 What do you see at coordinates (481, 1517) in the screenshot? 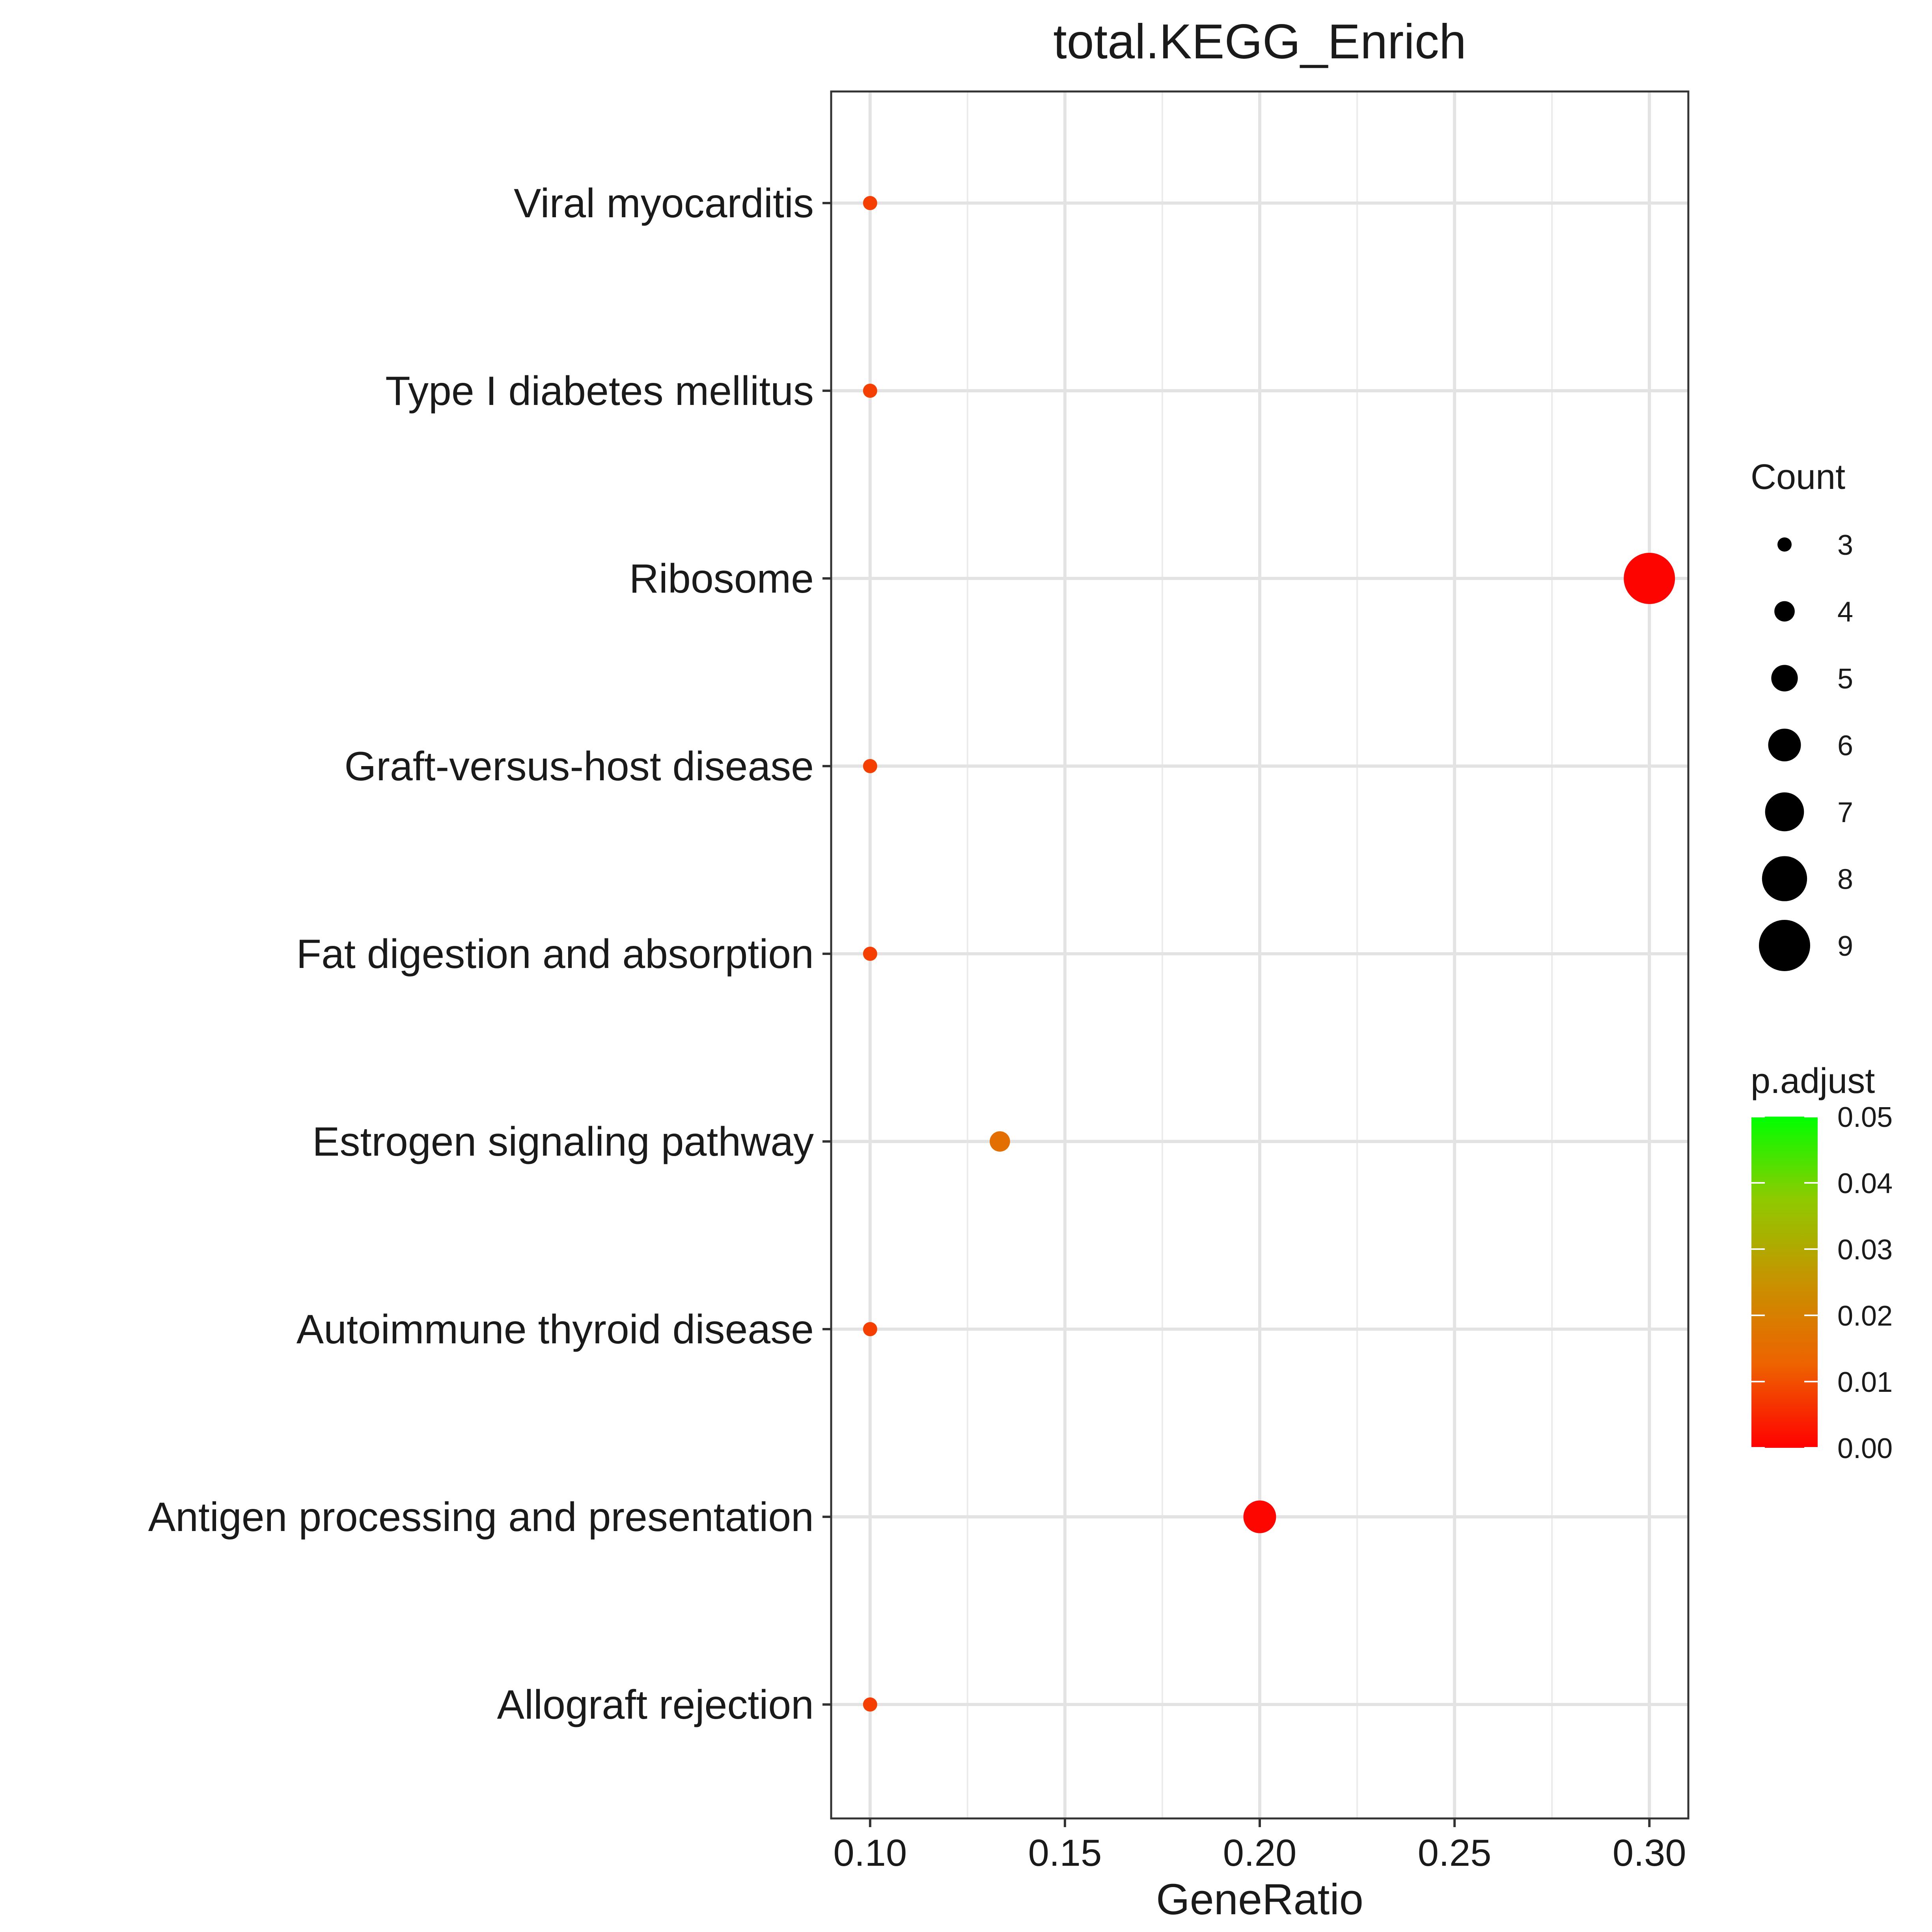
I see `y-tick-label: Antigen processing and presentation` at bounding box center [481, 1517].